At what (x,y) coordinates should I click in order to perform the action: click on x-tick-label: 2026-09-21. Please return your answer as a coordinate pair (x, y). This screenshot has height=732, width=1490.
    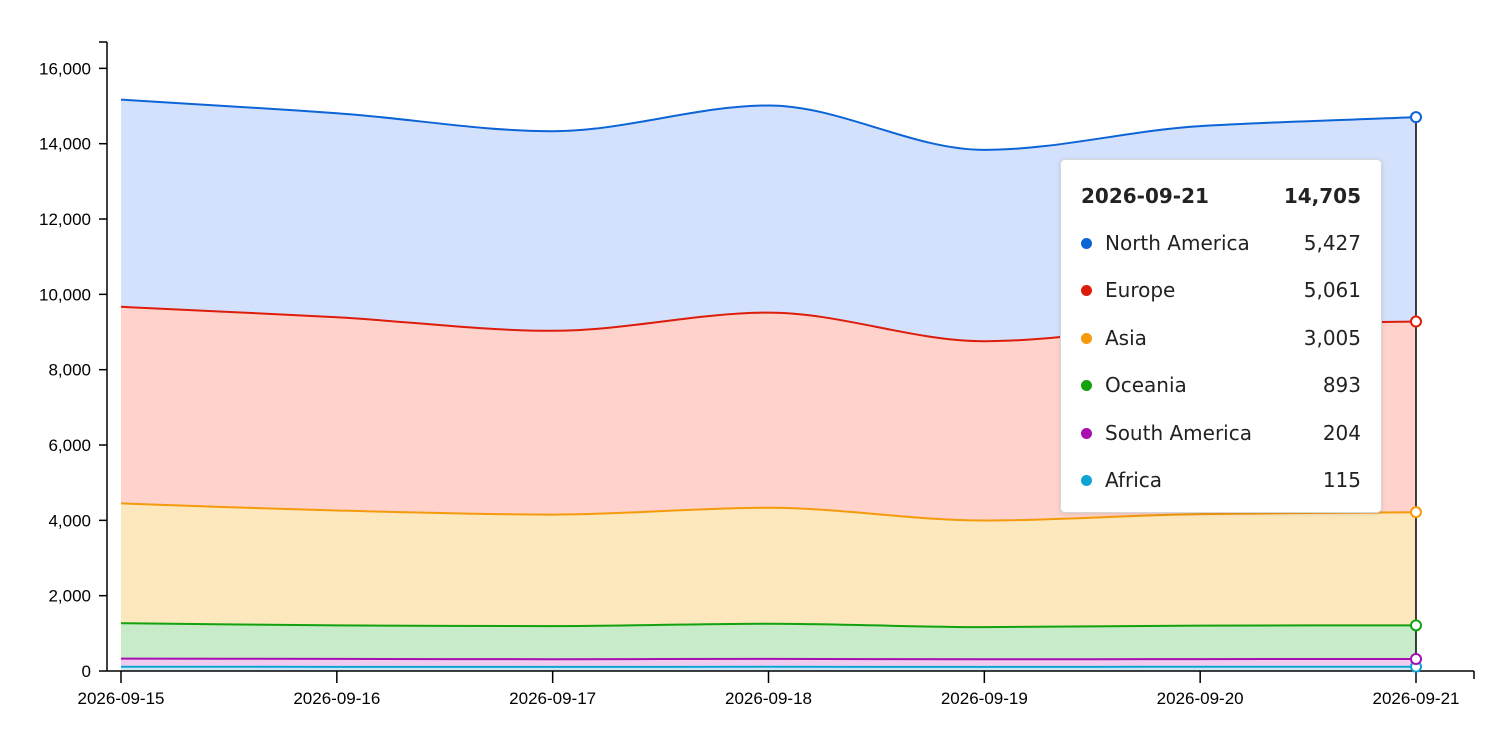
    Looking at the image, I should click on (1416, 698).